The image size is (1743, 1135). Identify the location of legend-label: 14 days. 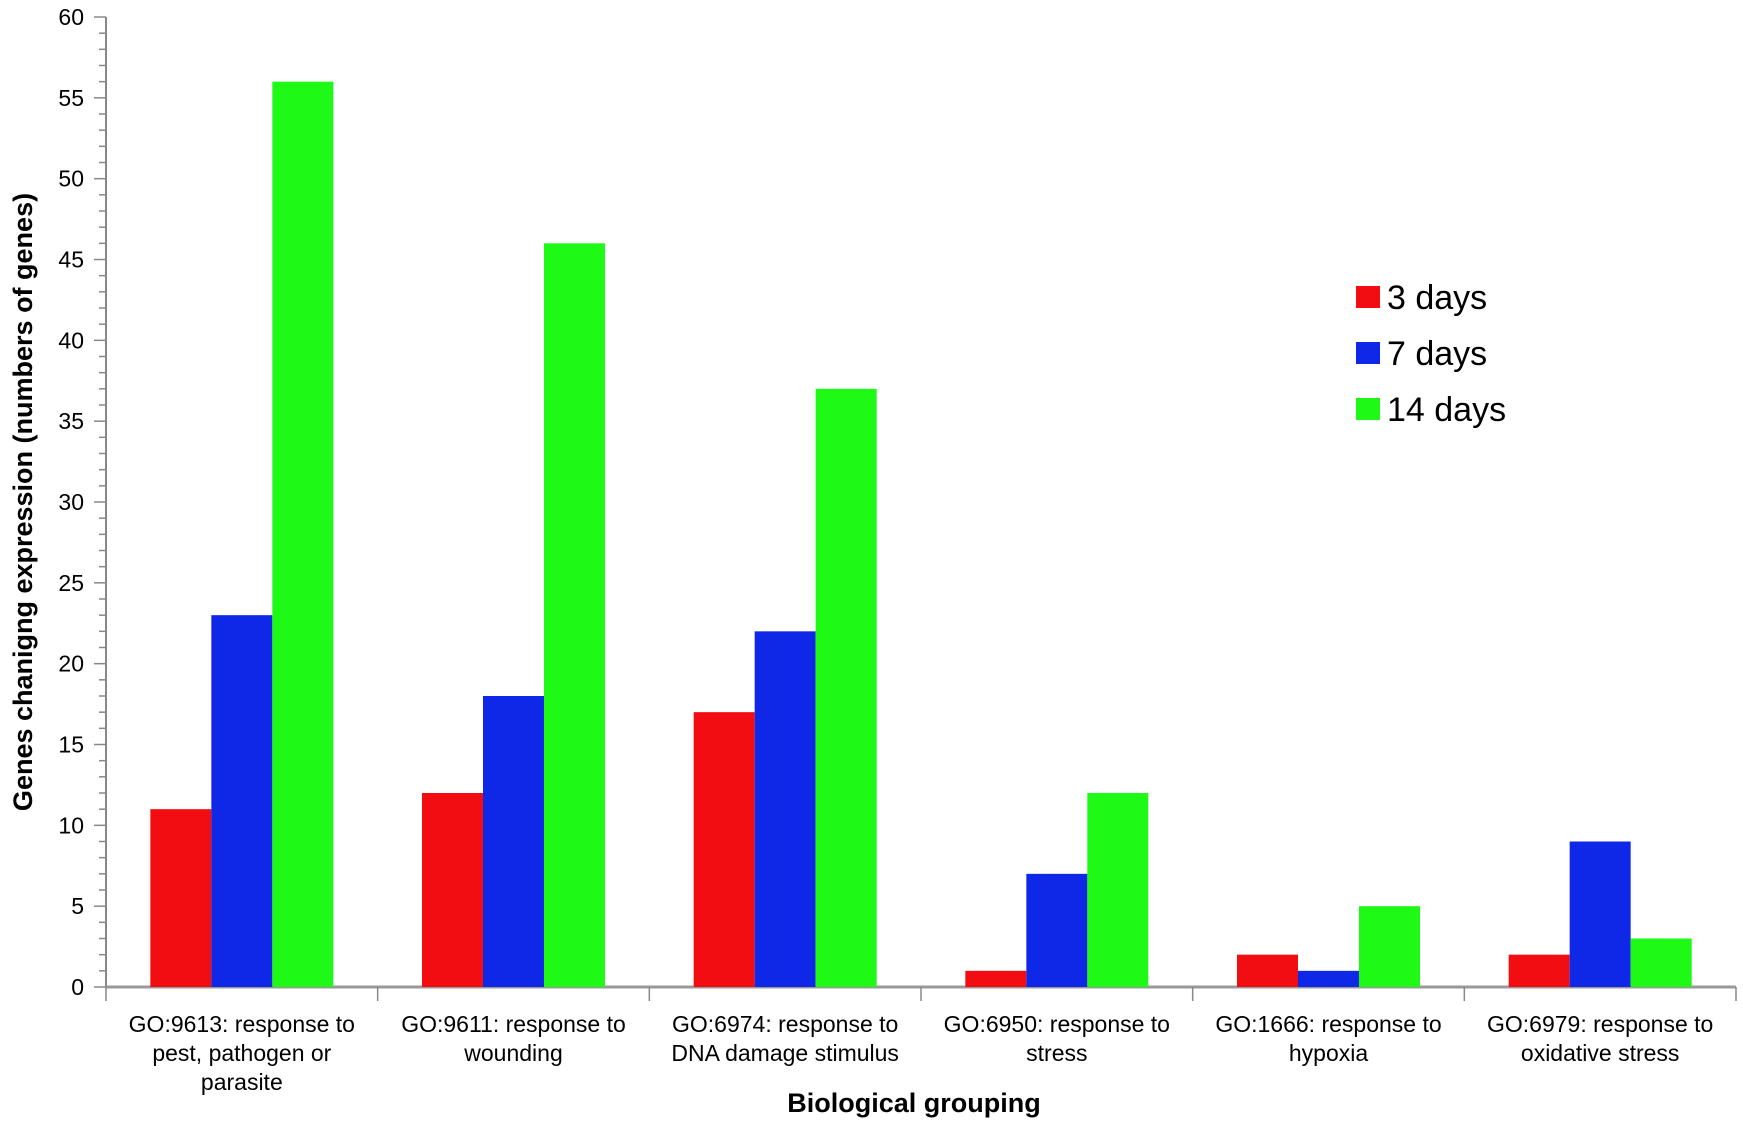
(1446, 410).